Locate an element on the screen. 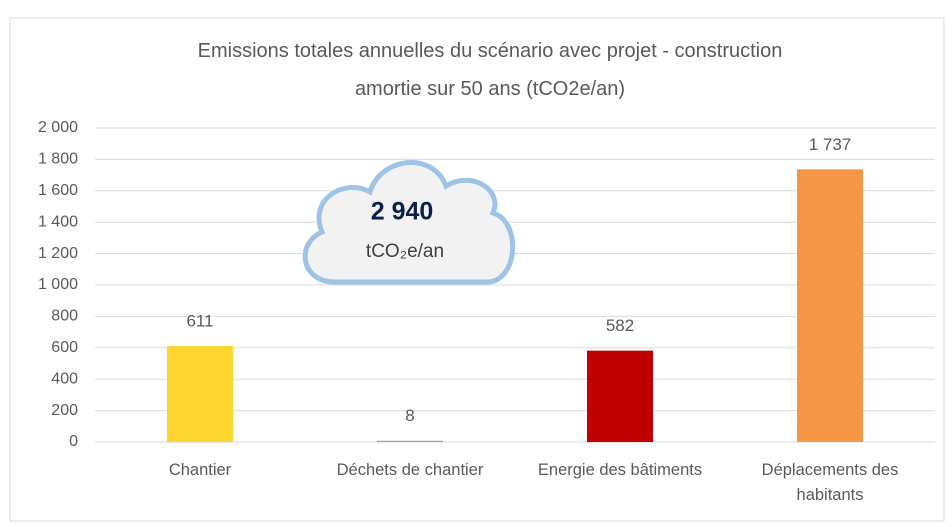 The height and width of the screenshot is (527, 952). value-label: 582 is located at coordinates (620, 325).